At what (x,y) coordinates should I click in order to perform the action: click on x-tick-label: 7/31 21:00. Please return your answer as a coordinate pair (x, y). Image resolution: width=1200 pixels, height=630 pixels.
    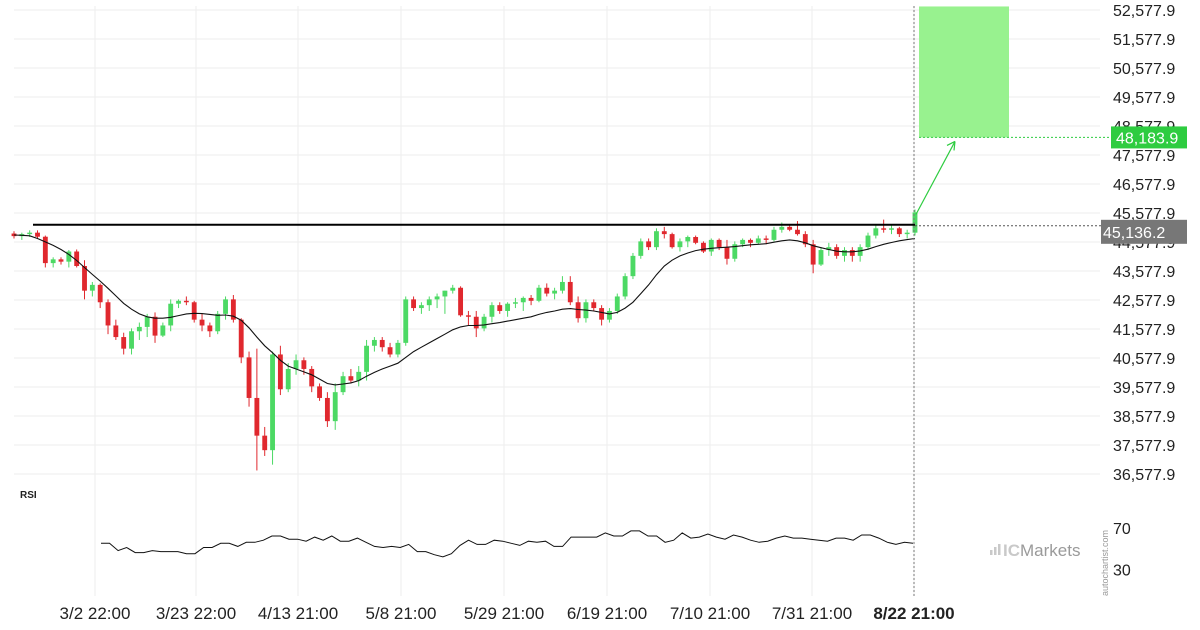
    Looking at the image, I should click on (812, 613).